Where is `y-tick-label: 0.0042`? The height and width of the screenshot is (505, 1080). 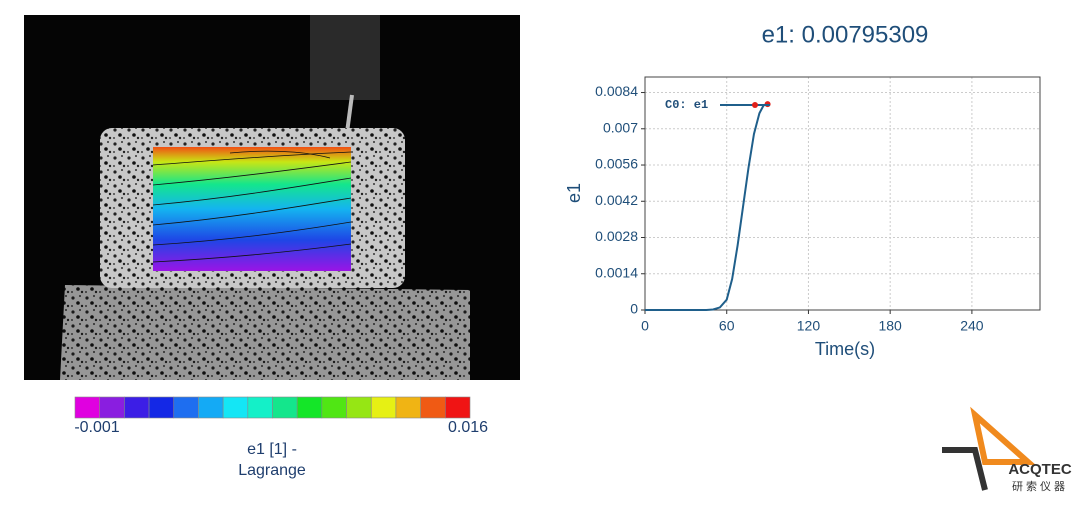 y-tick-label: 0.0042 is located at coordinates (616, 200).